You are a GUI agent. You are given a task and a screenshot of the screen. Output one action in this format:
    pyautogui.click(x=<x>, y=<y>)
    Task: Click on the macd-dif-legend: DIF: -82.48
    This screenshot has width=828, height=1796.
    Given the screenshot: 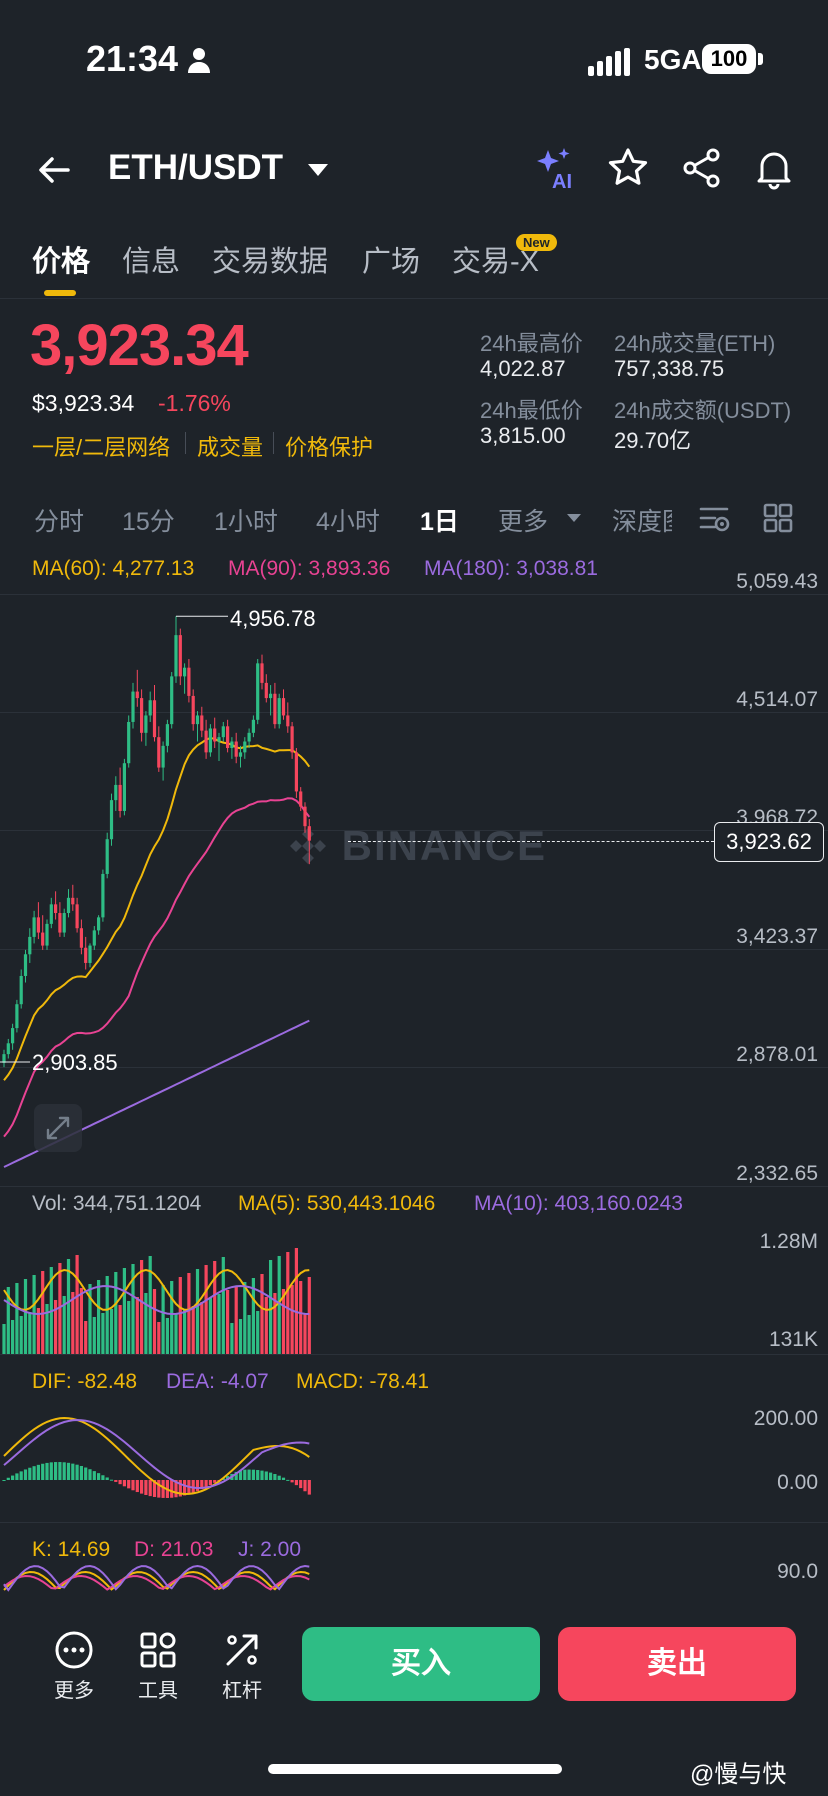 What is the action you would take?
    pyautogui.click(x=85, y=1381)
    